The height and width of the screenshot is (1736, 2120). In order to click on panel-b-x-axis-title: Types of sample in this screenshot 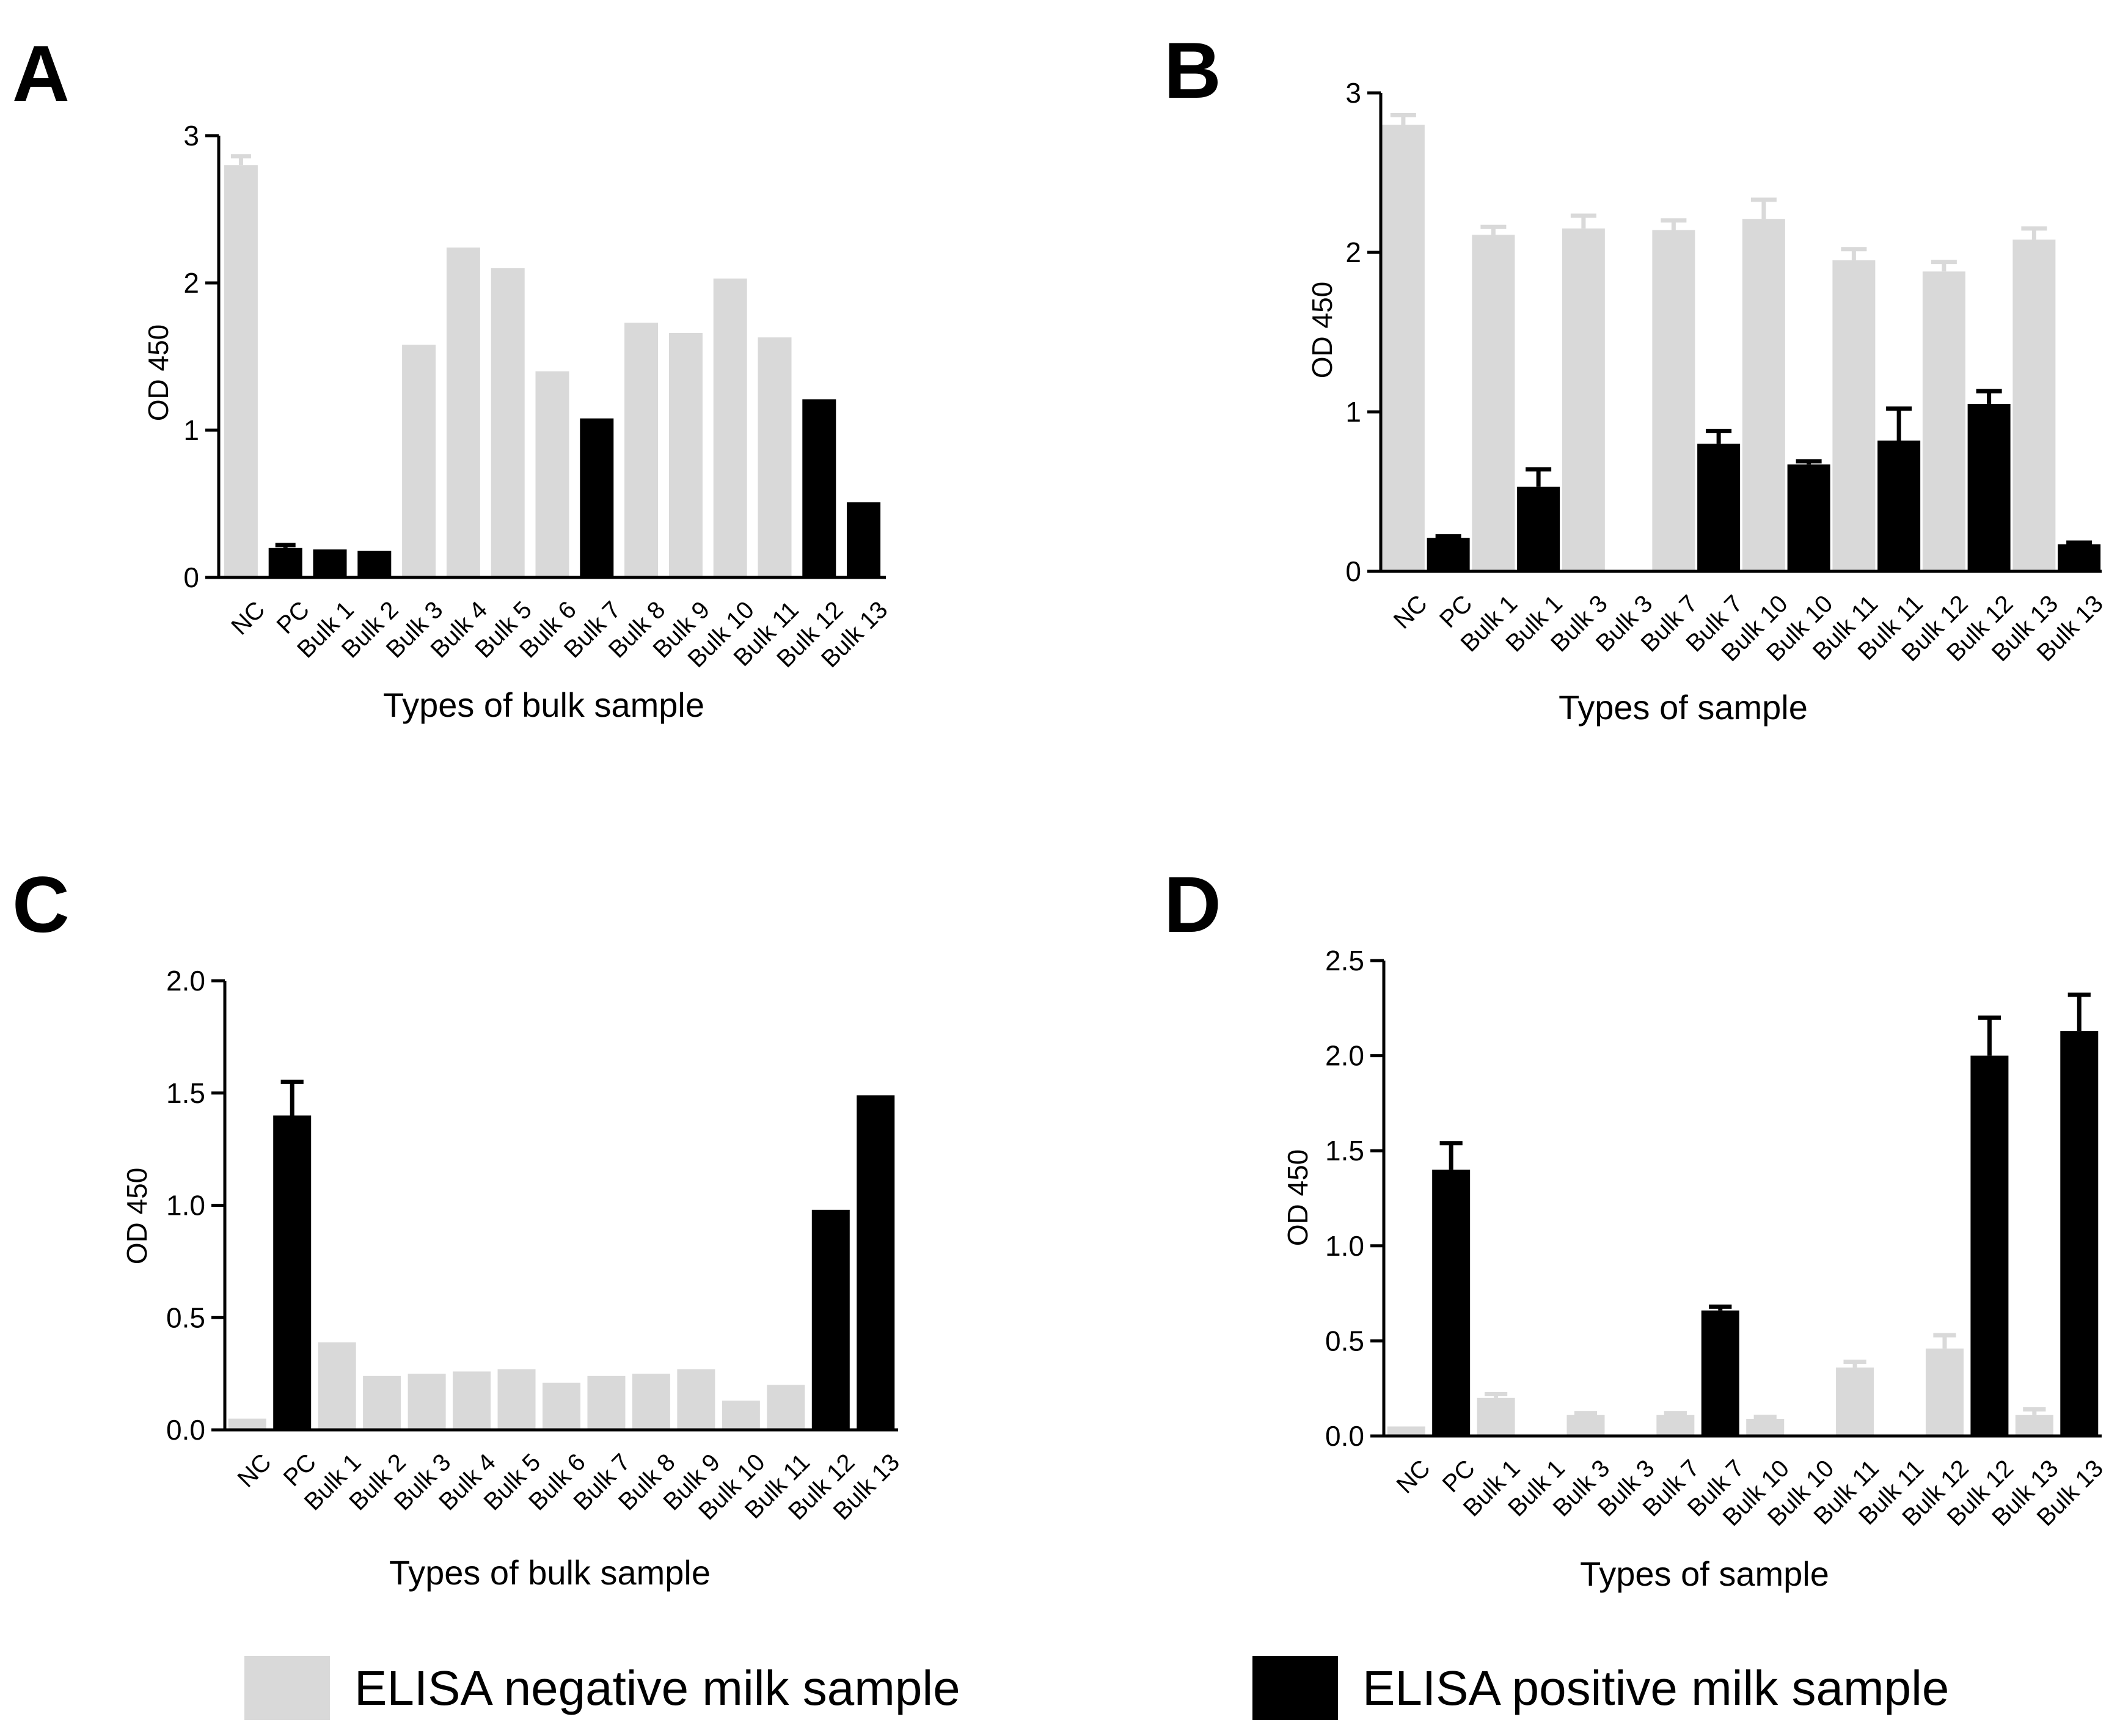, I will do `click(1683, 707)`.